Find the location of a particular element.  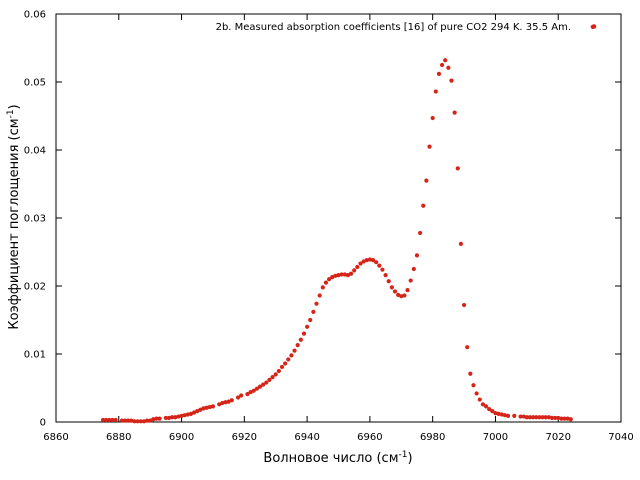

x-tick-label: 6880 is located at coordinates (118, 437).